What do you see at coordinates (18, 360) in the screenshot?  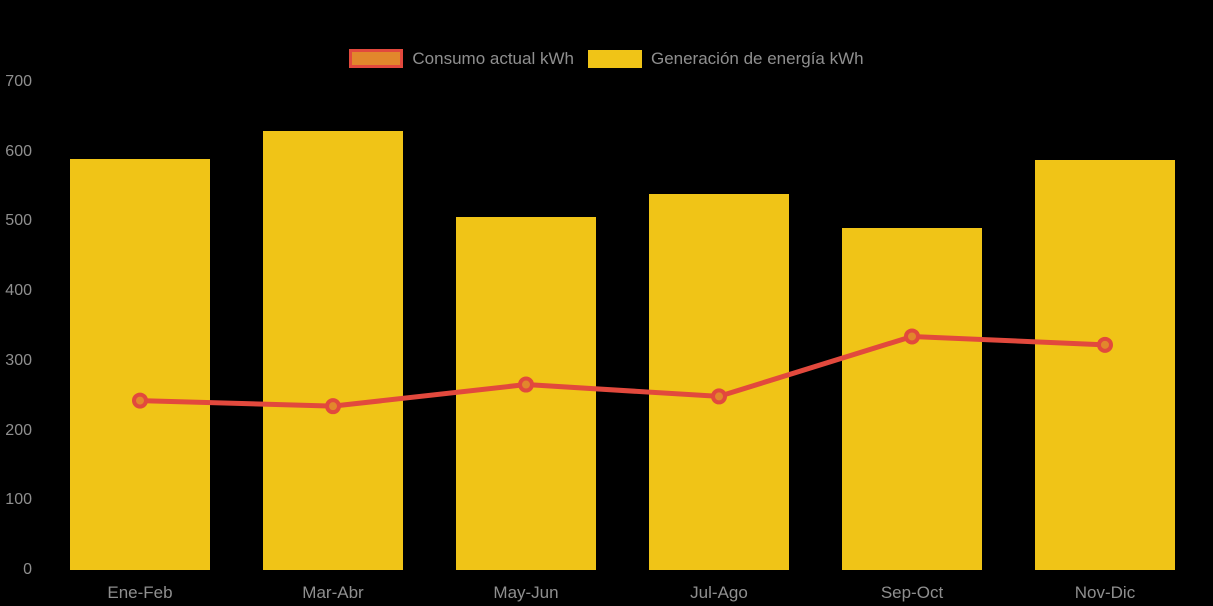 I see `y-tick-label: 300` at bounding box center [18, 360].